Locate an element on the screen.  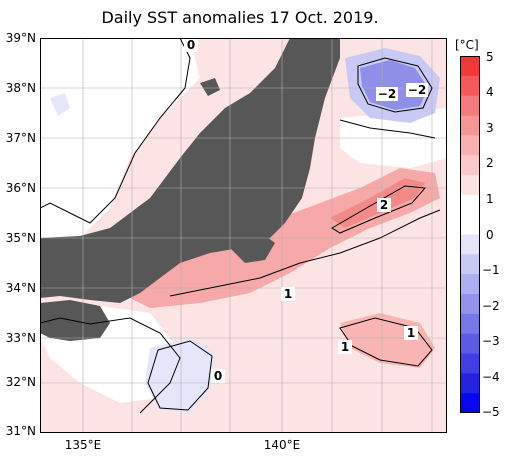
contour-label: 2 is located at coordinates (384, 205).